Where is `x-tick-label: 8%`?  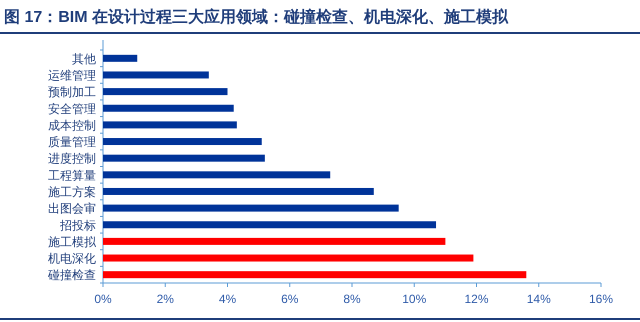 x-tick-label: 8% is located at coordinates (352, 299).